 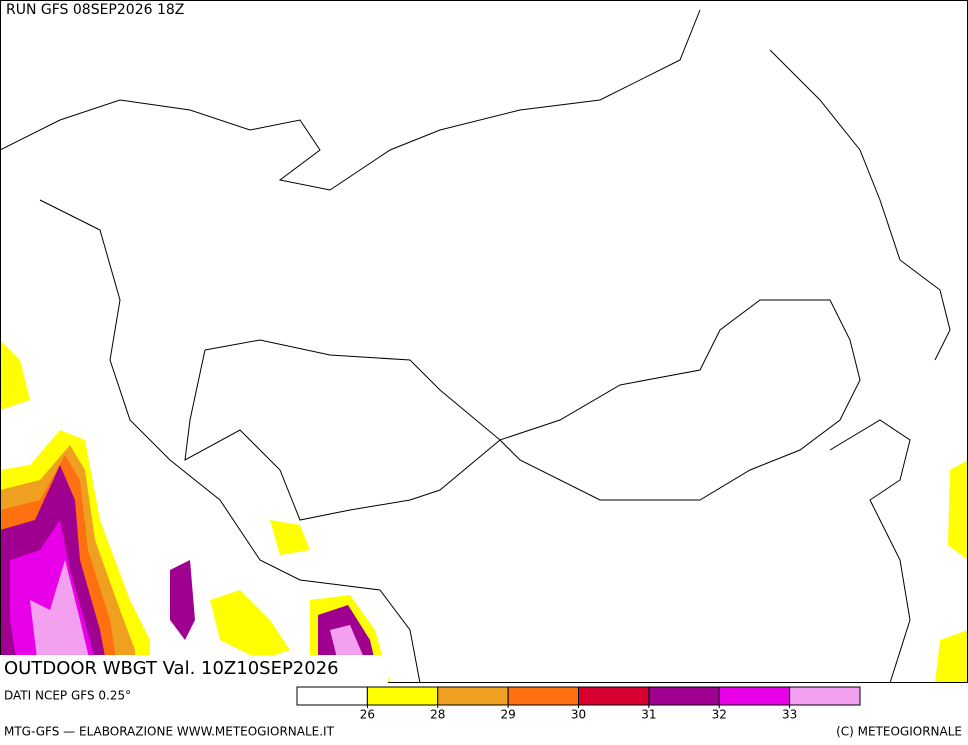 I want to click on title-box, so click(x=194, y=669).